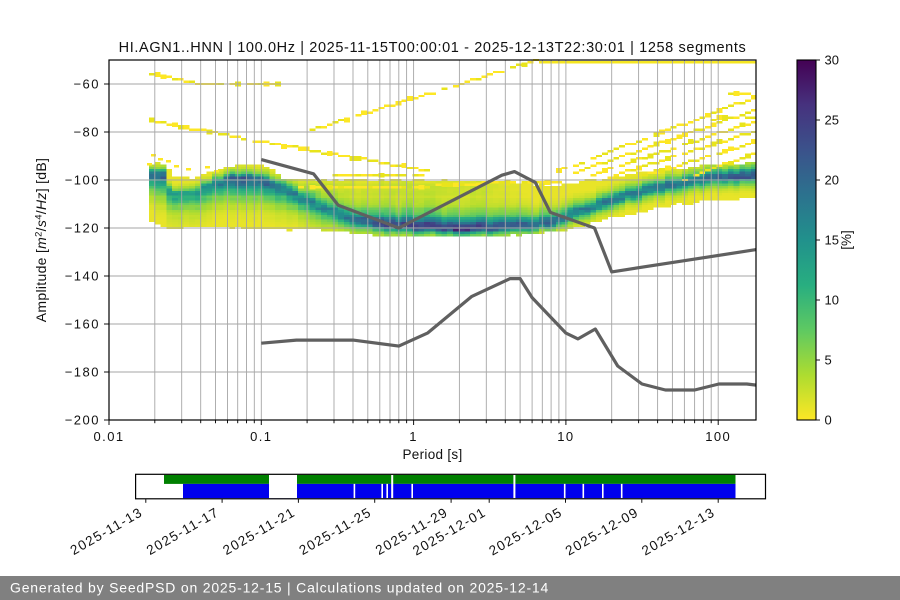 The height and width of the screenshot is (600, 900). I want to click on svg-text: 0.1, so click(261, 436).